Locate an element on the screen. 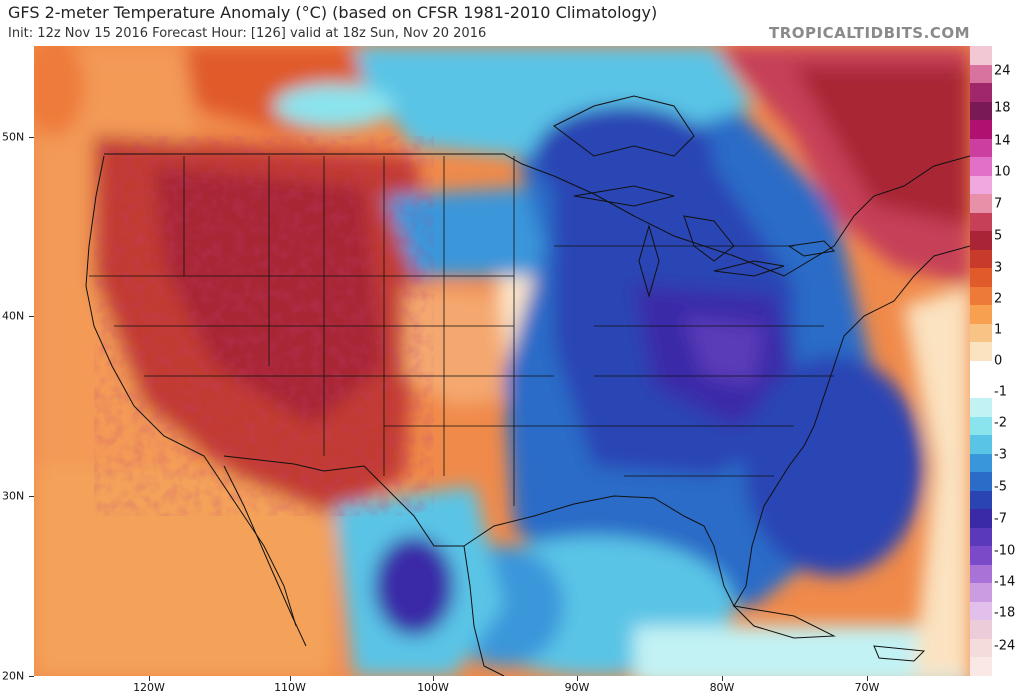 Image resolution: width=1024 pixels, height=696 pixels. colorbar-label: -18 is located at coordinates (1005, 613).